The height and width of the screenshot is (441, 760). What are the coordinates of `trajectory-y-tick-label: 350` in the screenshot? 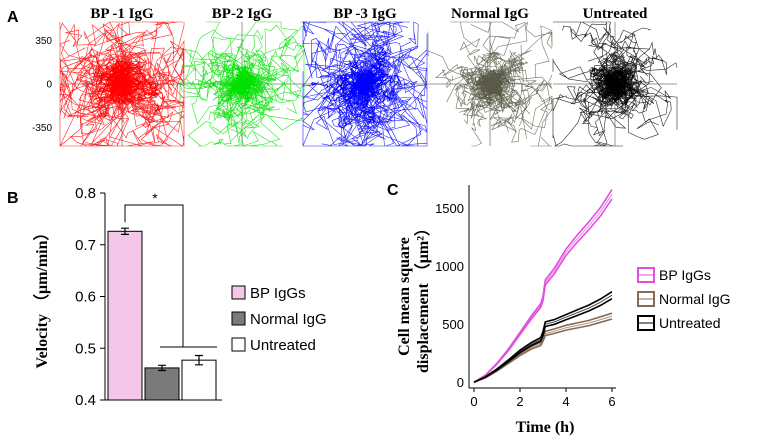 It's located at (43, 41).